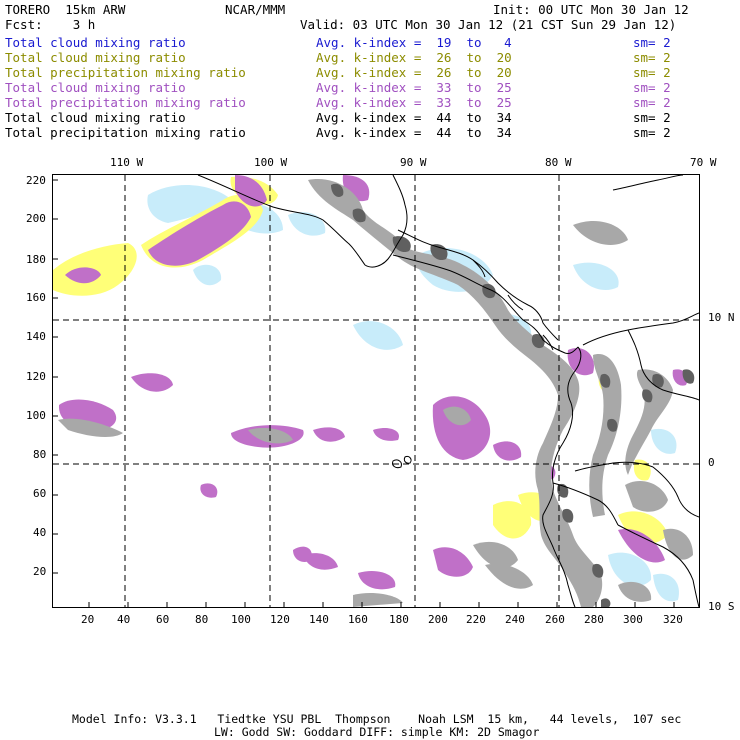 The height and width of the screenshot is (740, 740). What do you see at coordinates (127, 162) in the screenshot?
I see `lon-label-110w: 110 W` at bounding box center [127, 162].